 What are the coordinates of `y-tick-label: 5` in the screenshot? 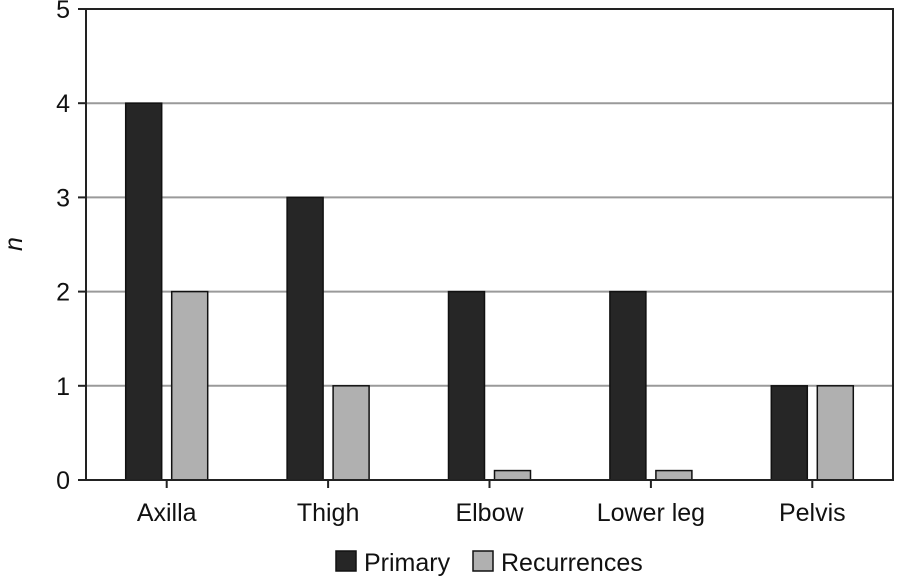 It's located at (63, 12).